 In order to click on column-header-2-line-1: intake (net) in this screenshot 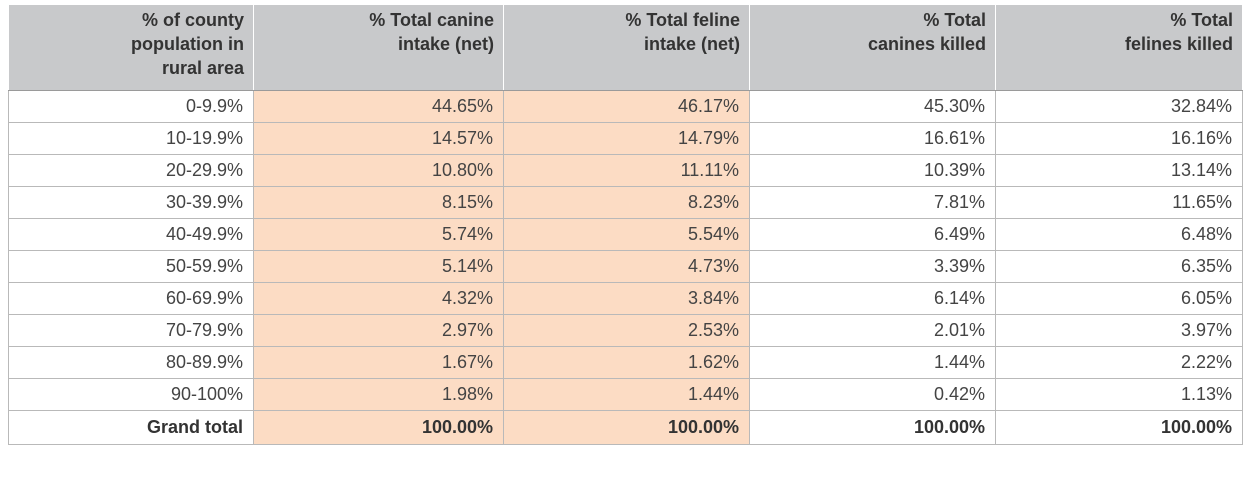, I will do `click(691, 44)`.